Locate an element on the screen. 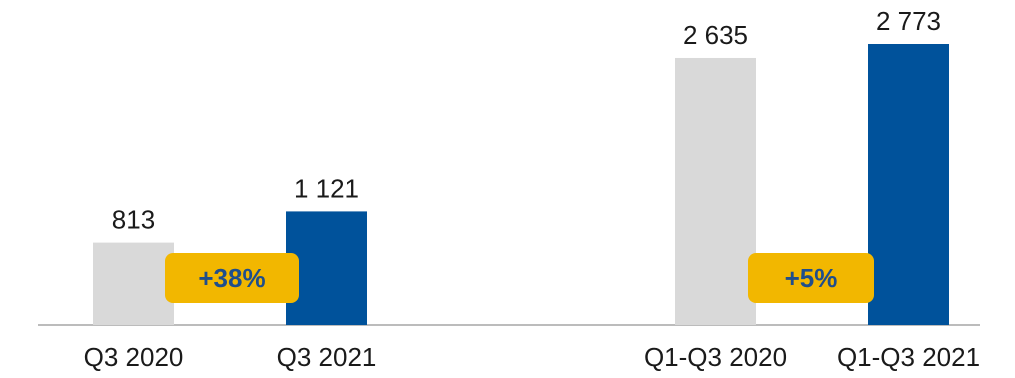 The height and width of the screenshot is (378, 1015). data-label-3: 2 635 is located at coordinates (715, 35).